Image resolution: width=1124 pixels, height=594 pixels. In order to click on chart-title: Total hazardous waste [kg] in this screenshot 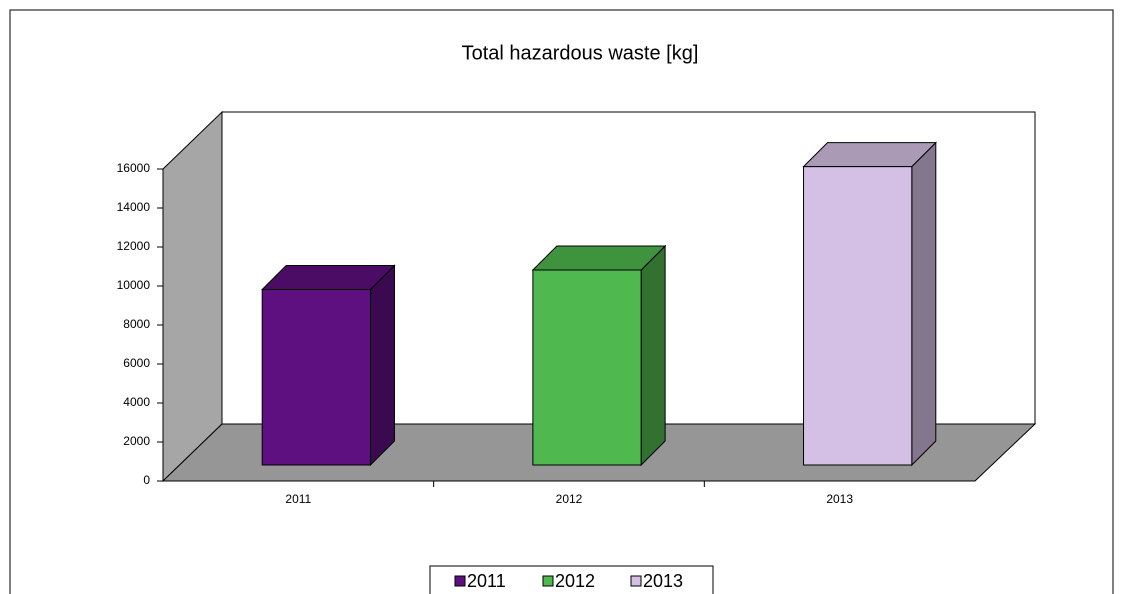, I will do `click(580, 53)`.